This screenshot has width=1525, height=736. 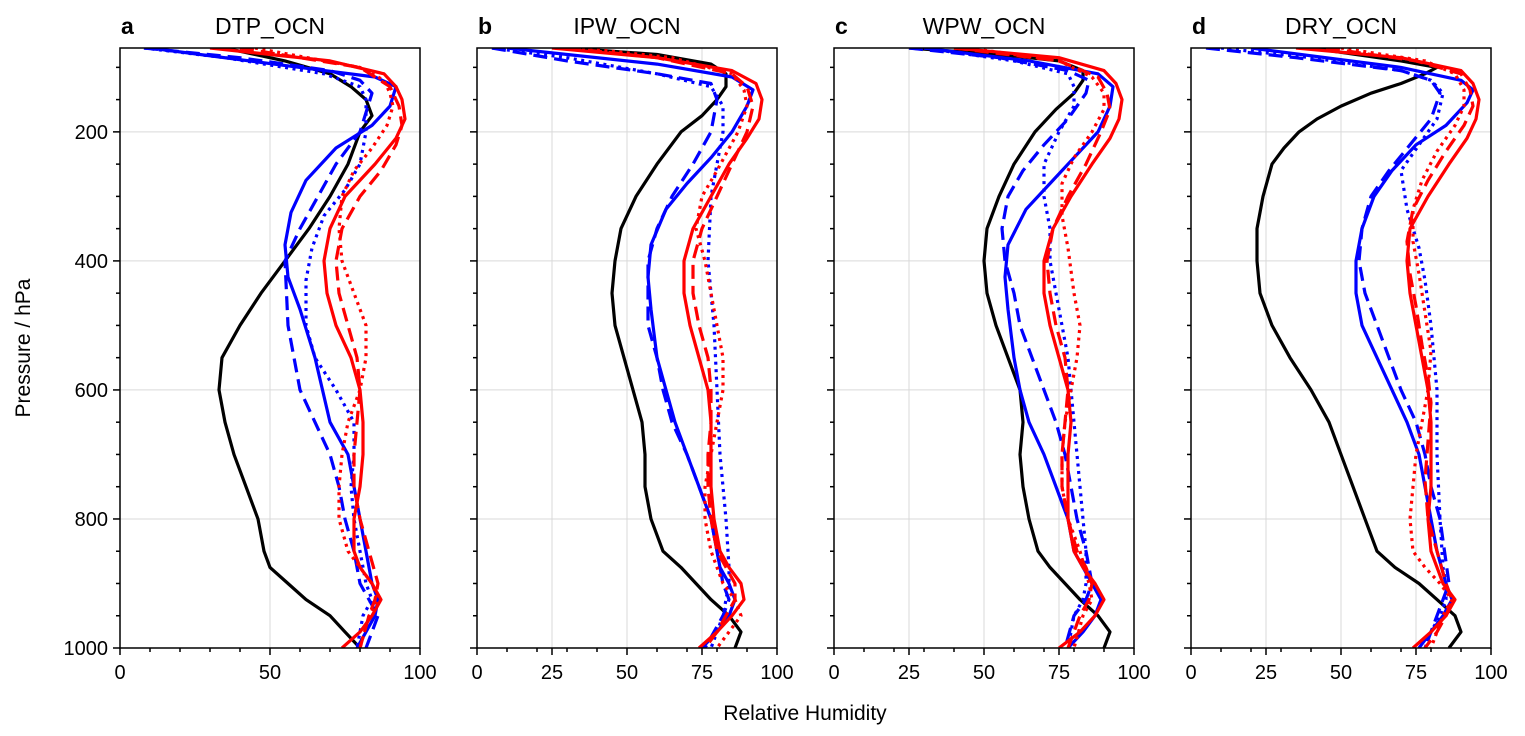 I want to click on panel-letter: c, so click(x=841, y=26).